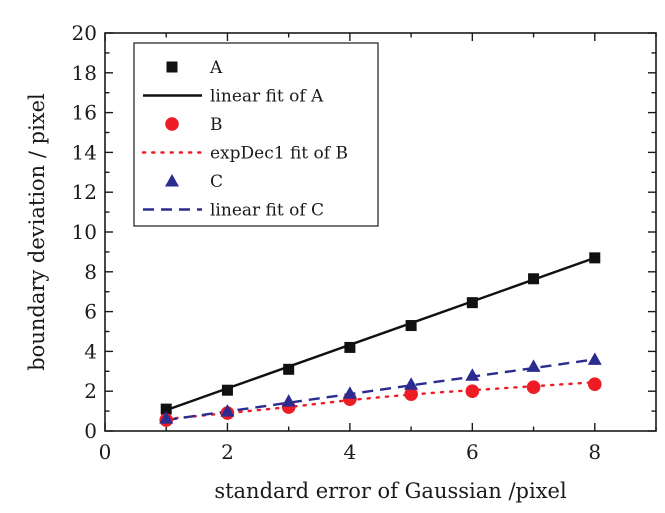 This screenshot has width=665, height=513. Describe the element at coordinates (105, 452) in the screenshot. I see `x-tick-label: 0` at that location.